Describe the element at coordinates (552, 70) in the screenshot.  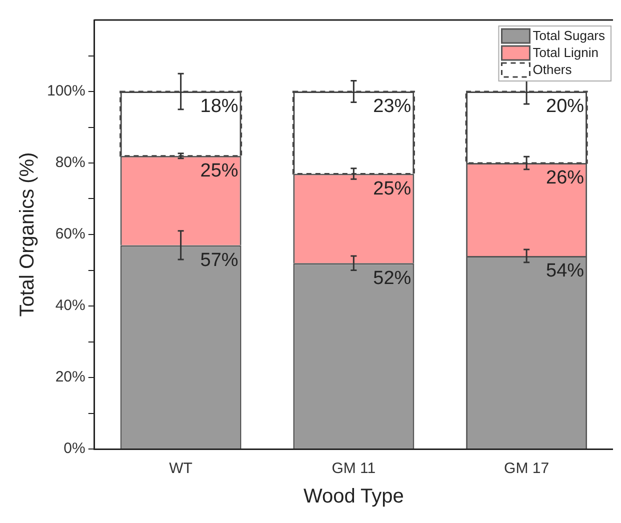
I see `legend-label: Others` at that location.